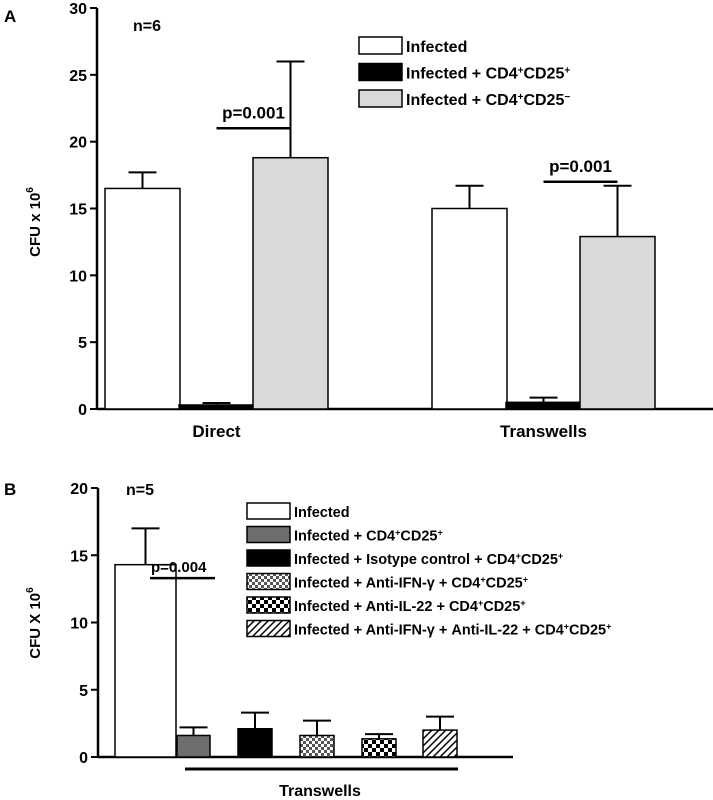 Image resolution: width=713 pixels, height=800 pixels. I want to click on panel-a-legend-label: Infected + CD4+CD25+, so click(488, 74).